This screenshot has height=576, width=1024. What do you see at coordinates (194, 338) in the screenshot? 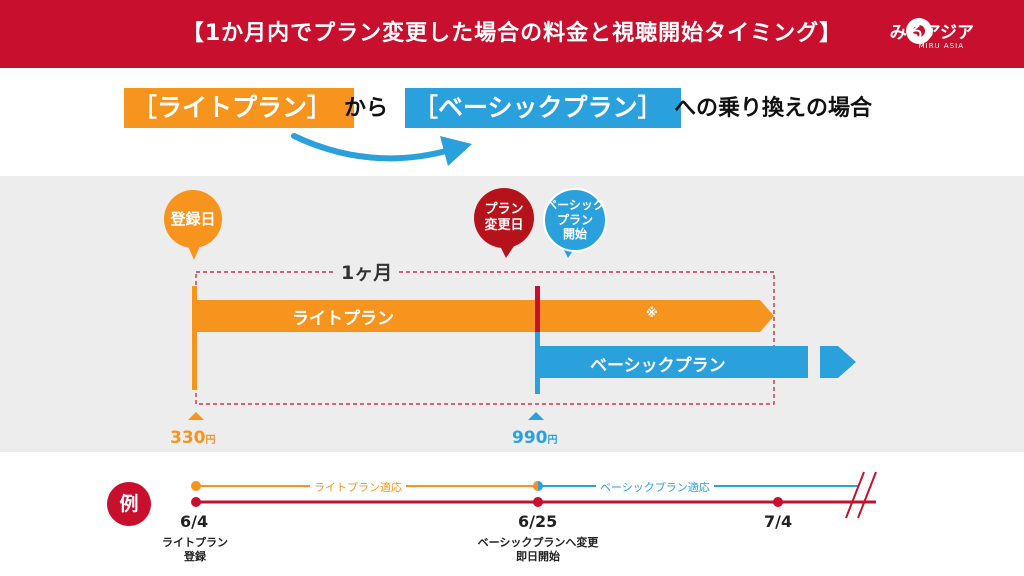
I see `register-line` at bounding box center [194, 338].